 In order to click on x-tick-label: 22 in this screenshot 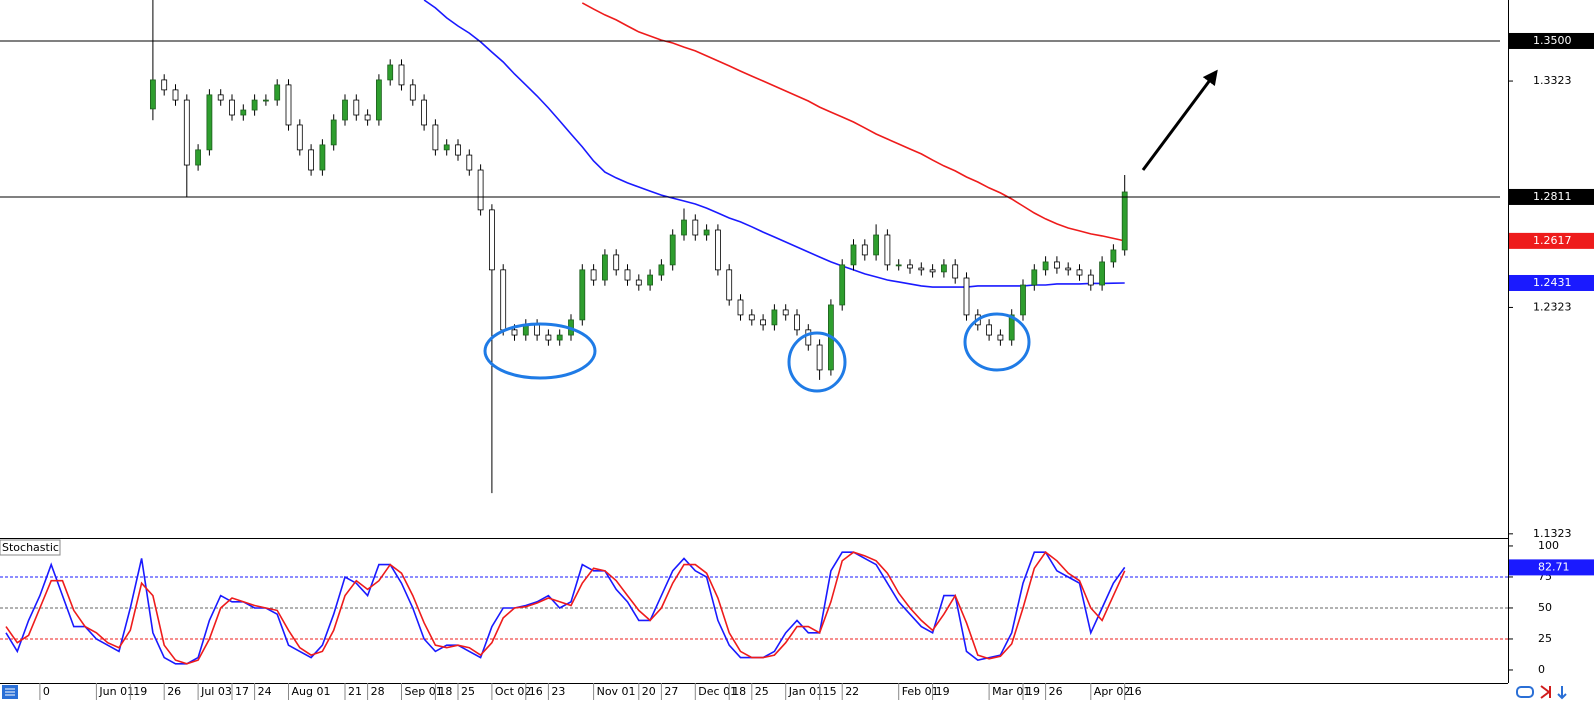, I will do `click(852, 691)`.